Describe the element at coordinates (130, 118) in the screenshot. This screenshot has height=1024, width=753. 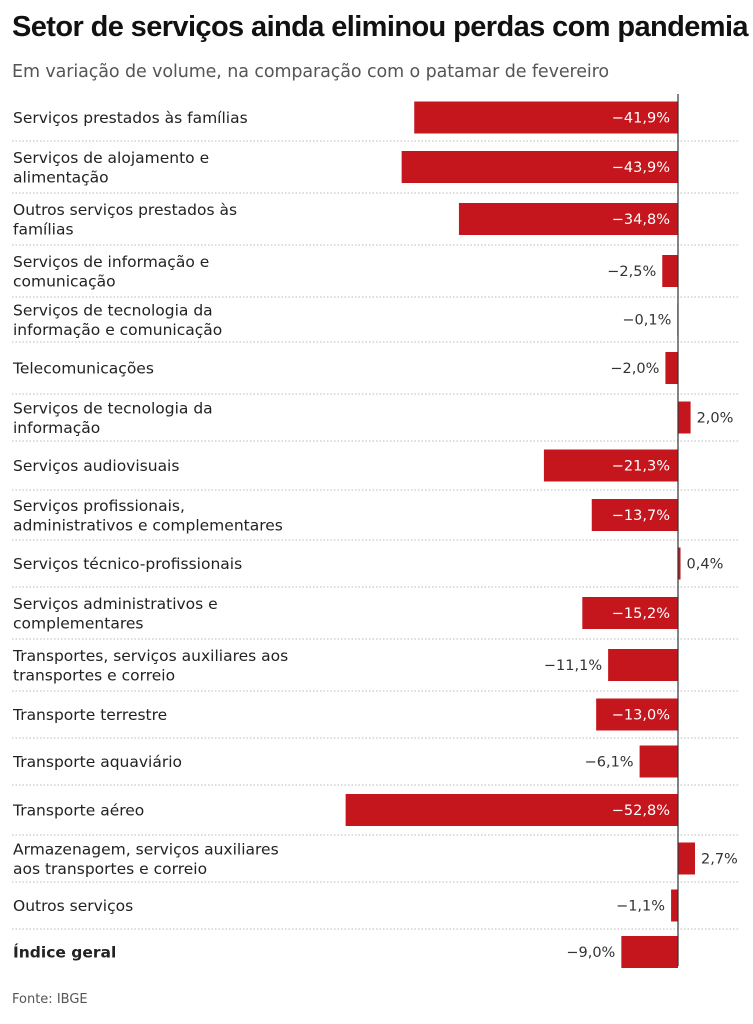
I see `category-label: Serviços prestados às famílias` at that location.